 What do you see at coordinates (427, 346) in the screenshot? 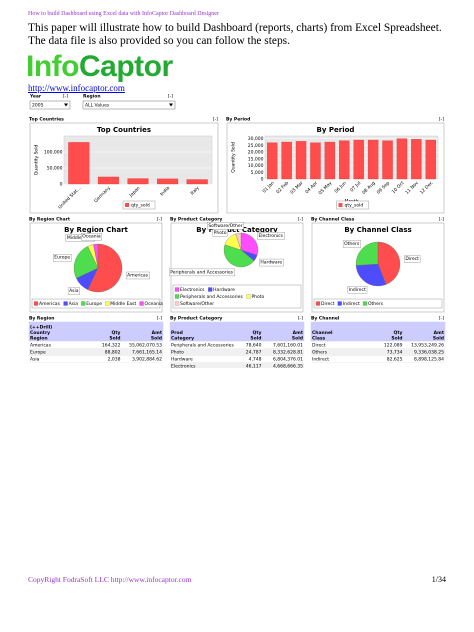
I see `table-cell: 13,953,249.26` at bounding box center [427, 346].